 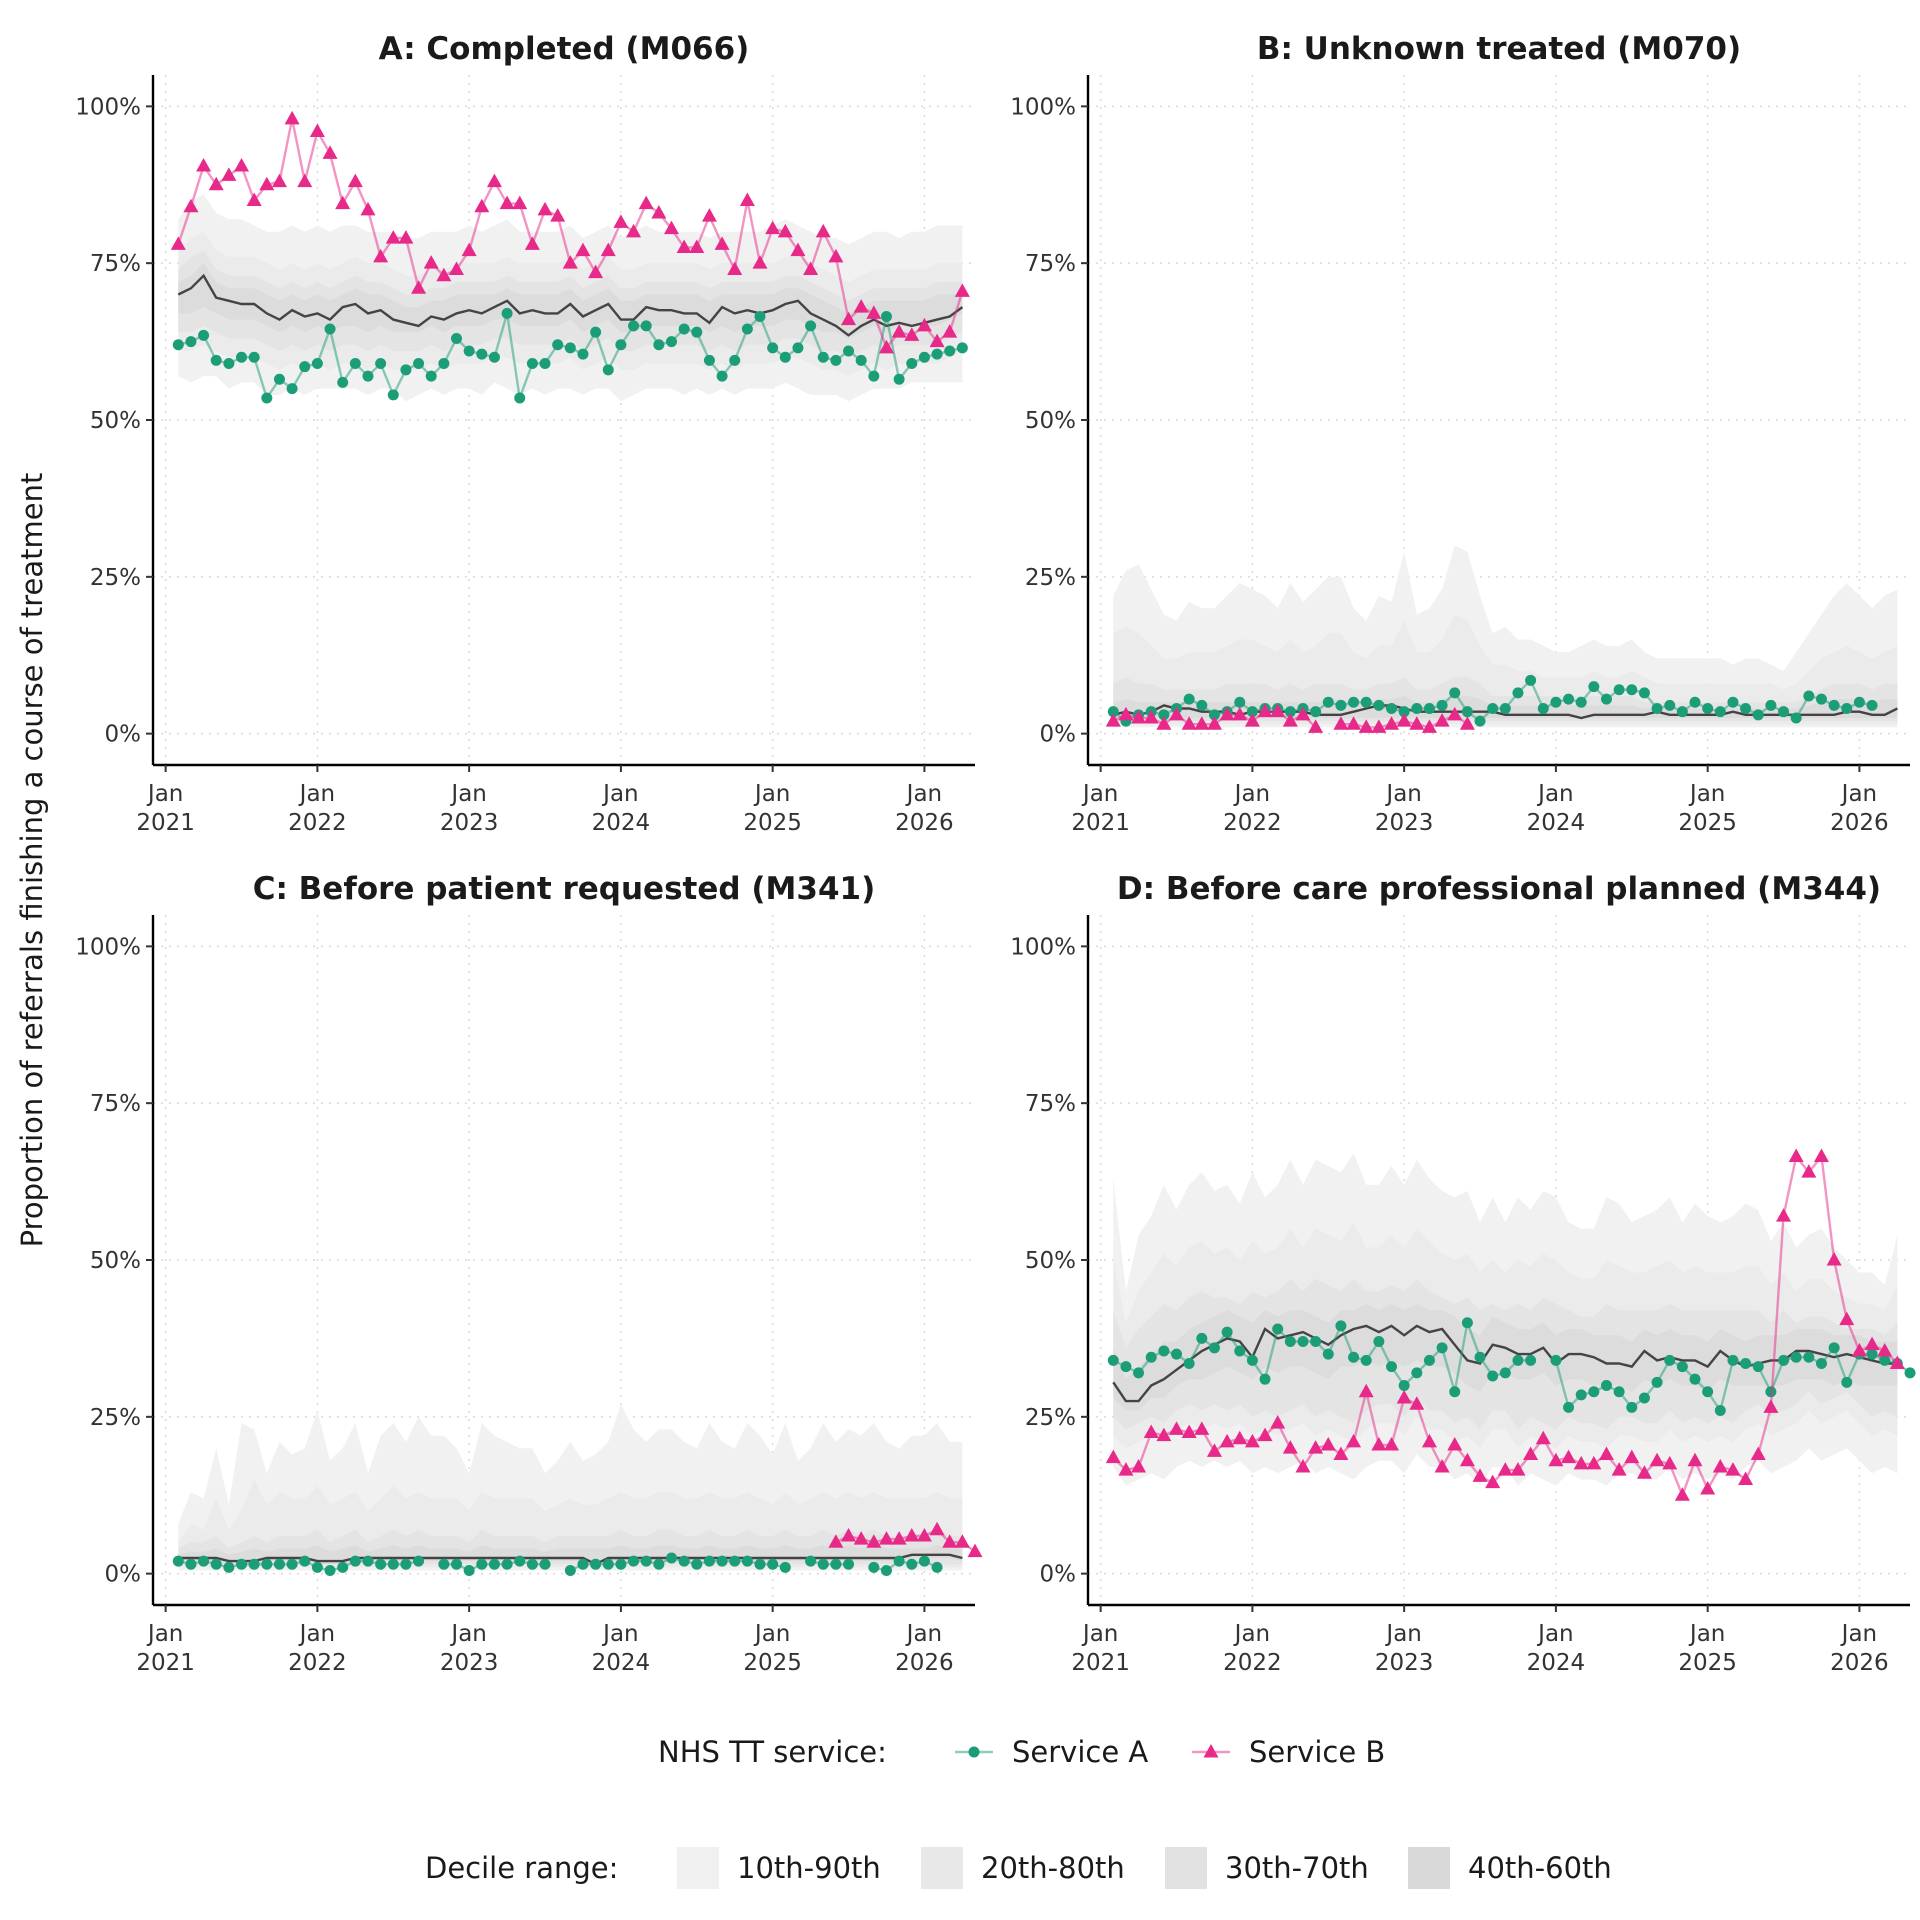 I want to click on x-tick-label: Jan 2024, so click(x=1556, y=808).